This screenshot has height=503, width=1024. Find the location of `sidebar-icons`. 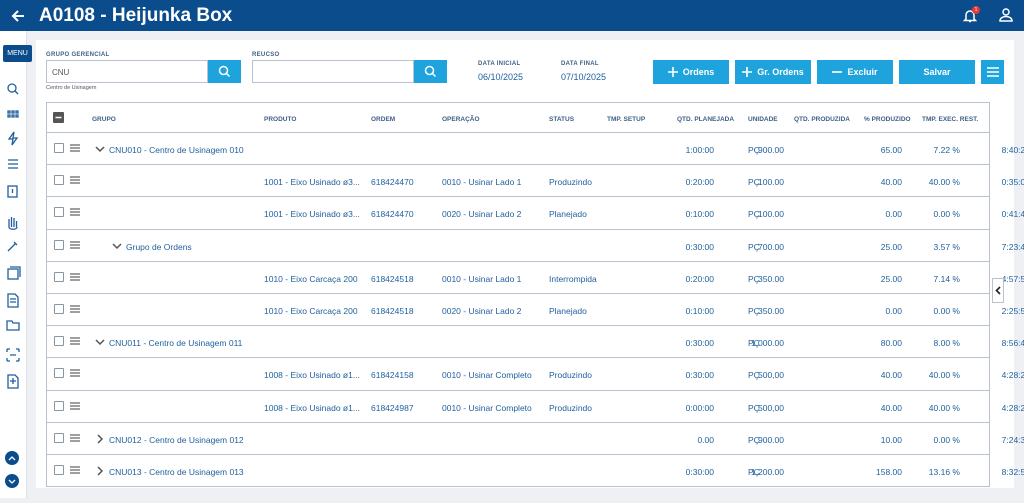

sidebar-icons is located at coordinates (13, 285).